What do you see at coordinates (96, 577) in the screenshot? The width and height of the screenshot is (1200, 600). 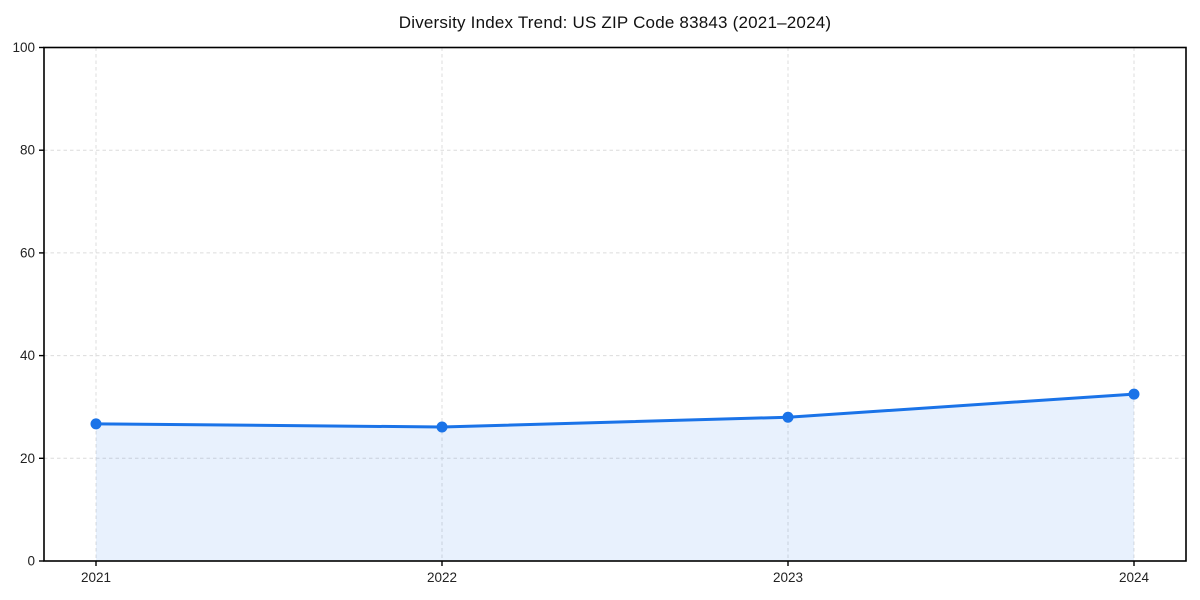 I see `x-axis-tick-label: 2021` at bounding box center [96, 577].